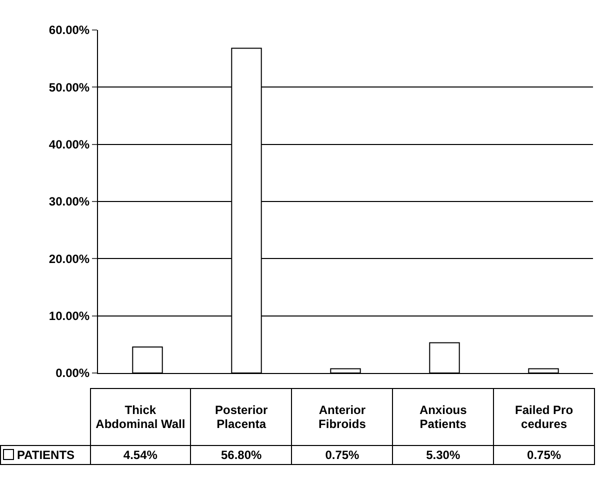 The image size is (601, 488). What do you see at coordinates (342, 417) in the screenshot?
I see `x-tick-label: Anterior Fibroids` at bounding box center [342, 417].